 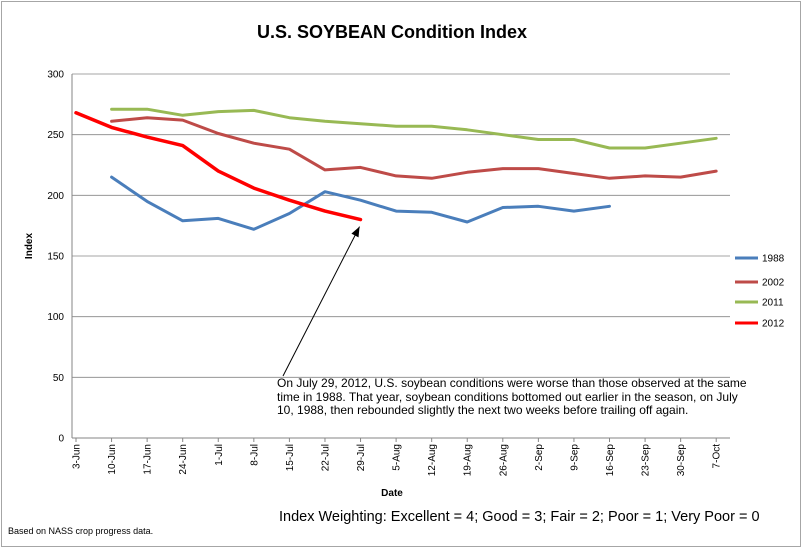 What do you see at coordinates (773, 259) in the screenshot?
I see `legend-label-1988: 1988` at bounding box center [773, 259].